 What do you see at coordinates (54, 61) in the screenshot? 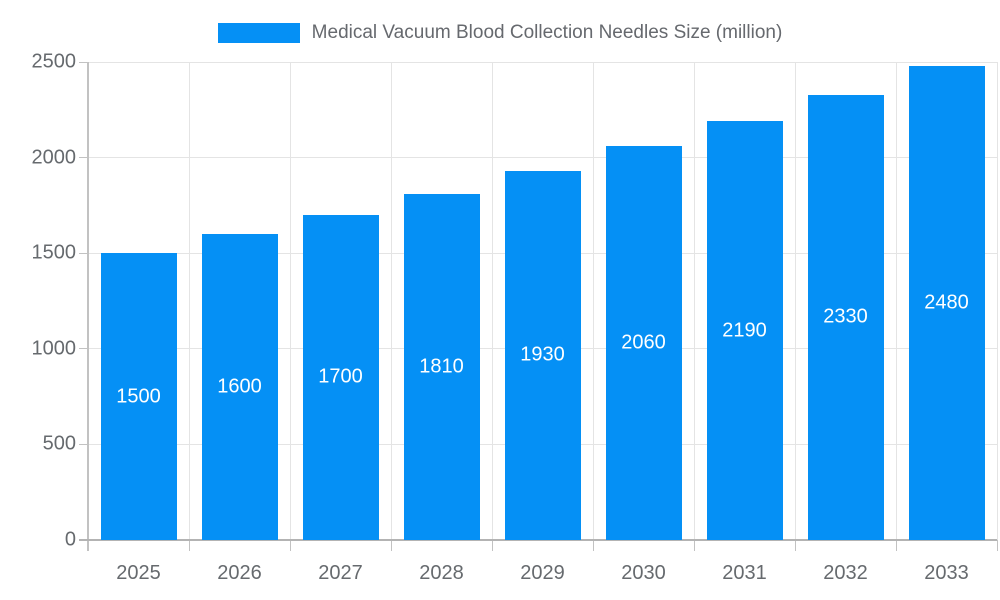
I see `y-tick-label: 2500` at bounding box center [54, 61].